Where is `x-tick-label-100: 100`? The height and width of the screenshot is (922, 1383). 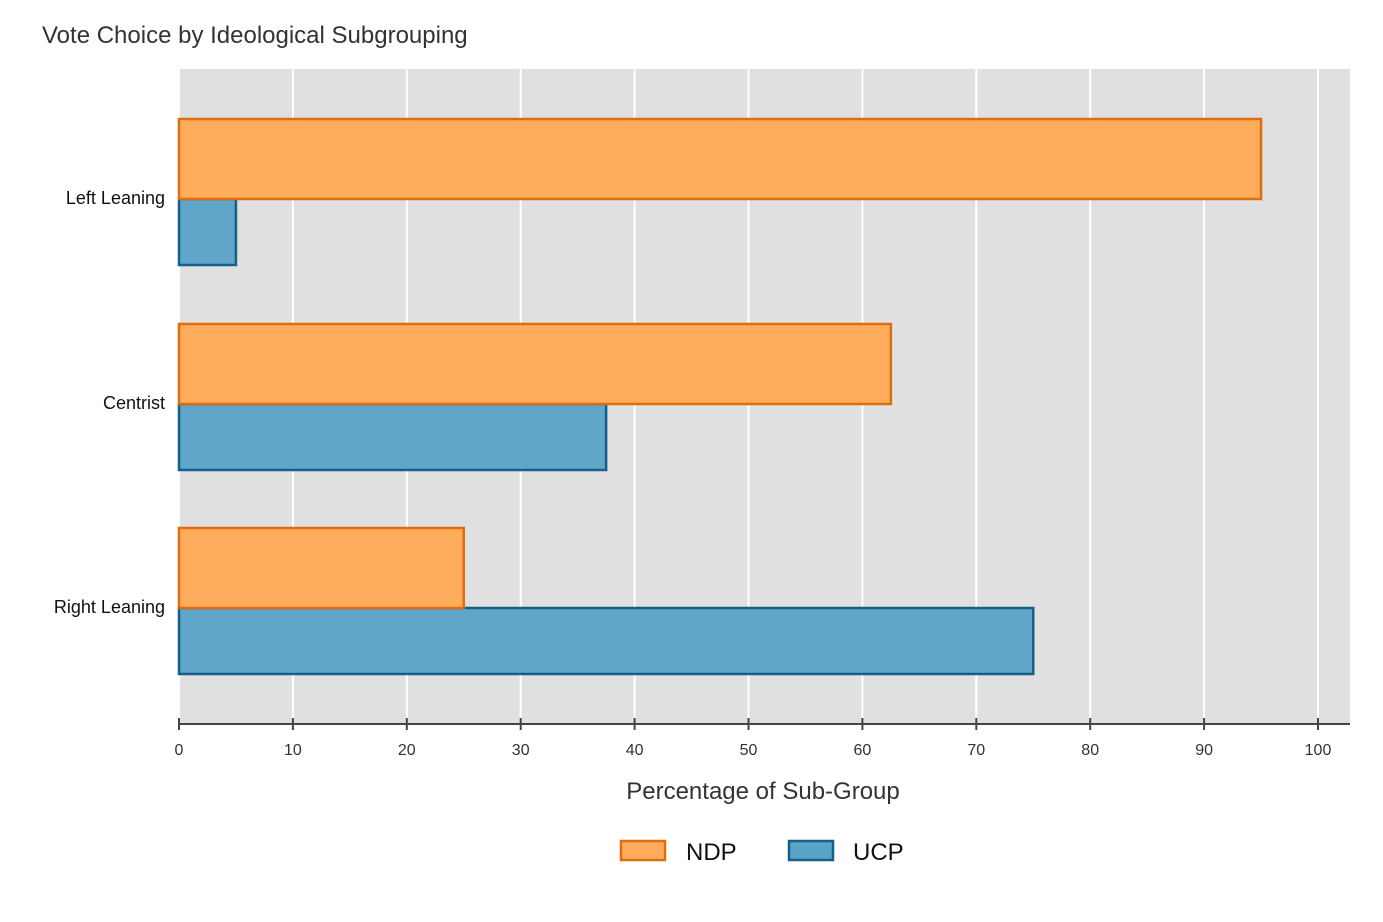
x-tick-label-100: 100 is located at coordinates (1318, 750).